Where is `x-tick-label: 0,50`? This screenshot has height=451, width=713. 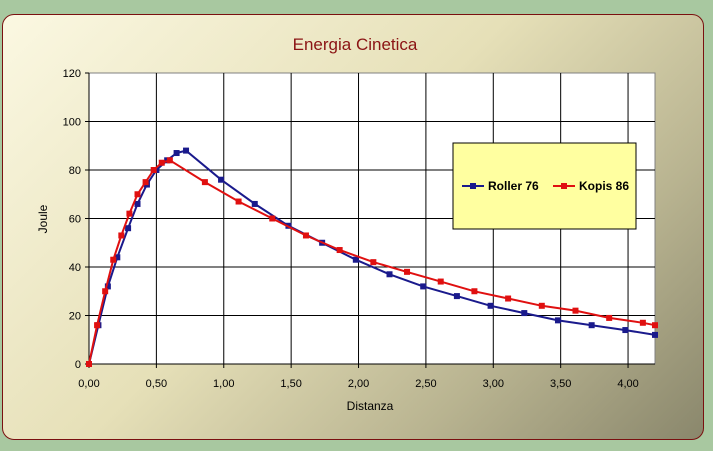 x-tick-label: 0,50 is located at coordinates (156, 384).